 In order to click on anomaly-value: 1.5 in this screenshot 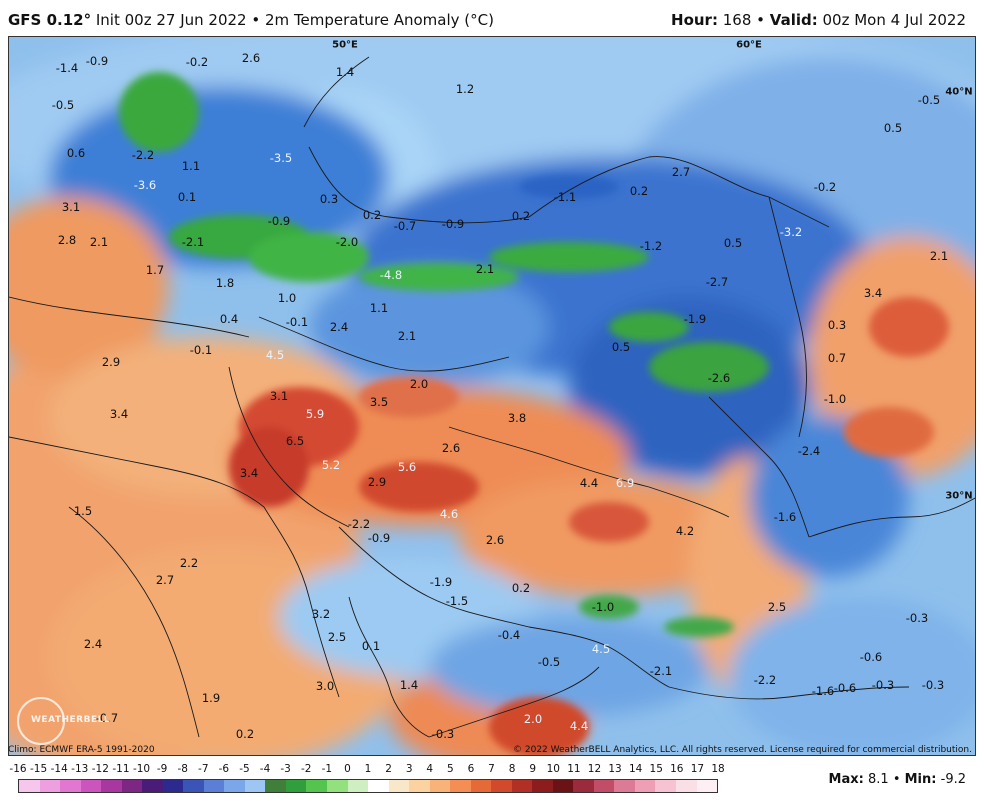, I will do `click(83, 511)`.